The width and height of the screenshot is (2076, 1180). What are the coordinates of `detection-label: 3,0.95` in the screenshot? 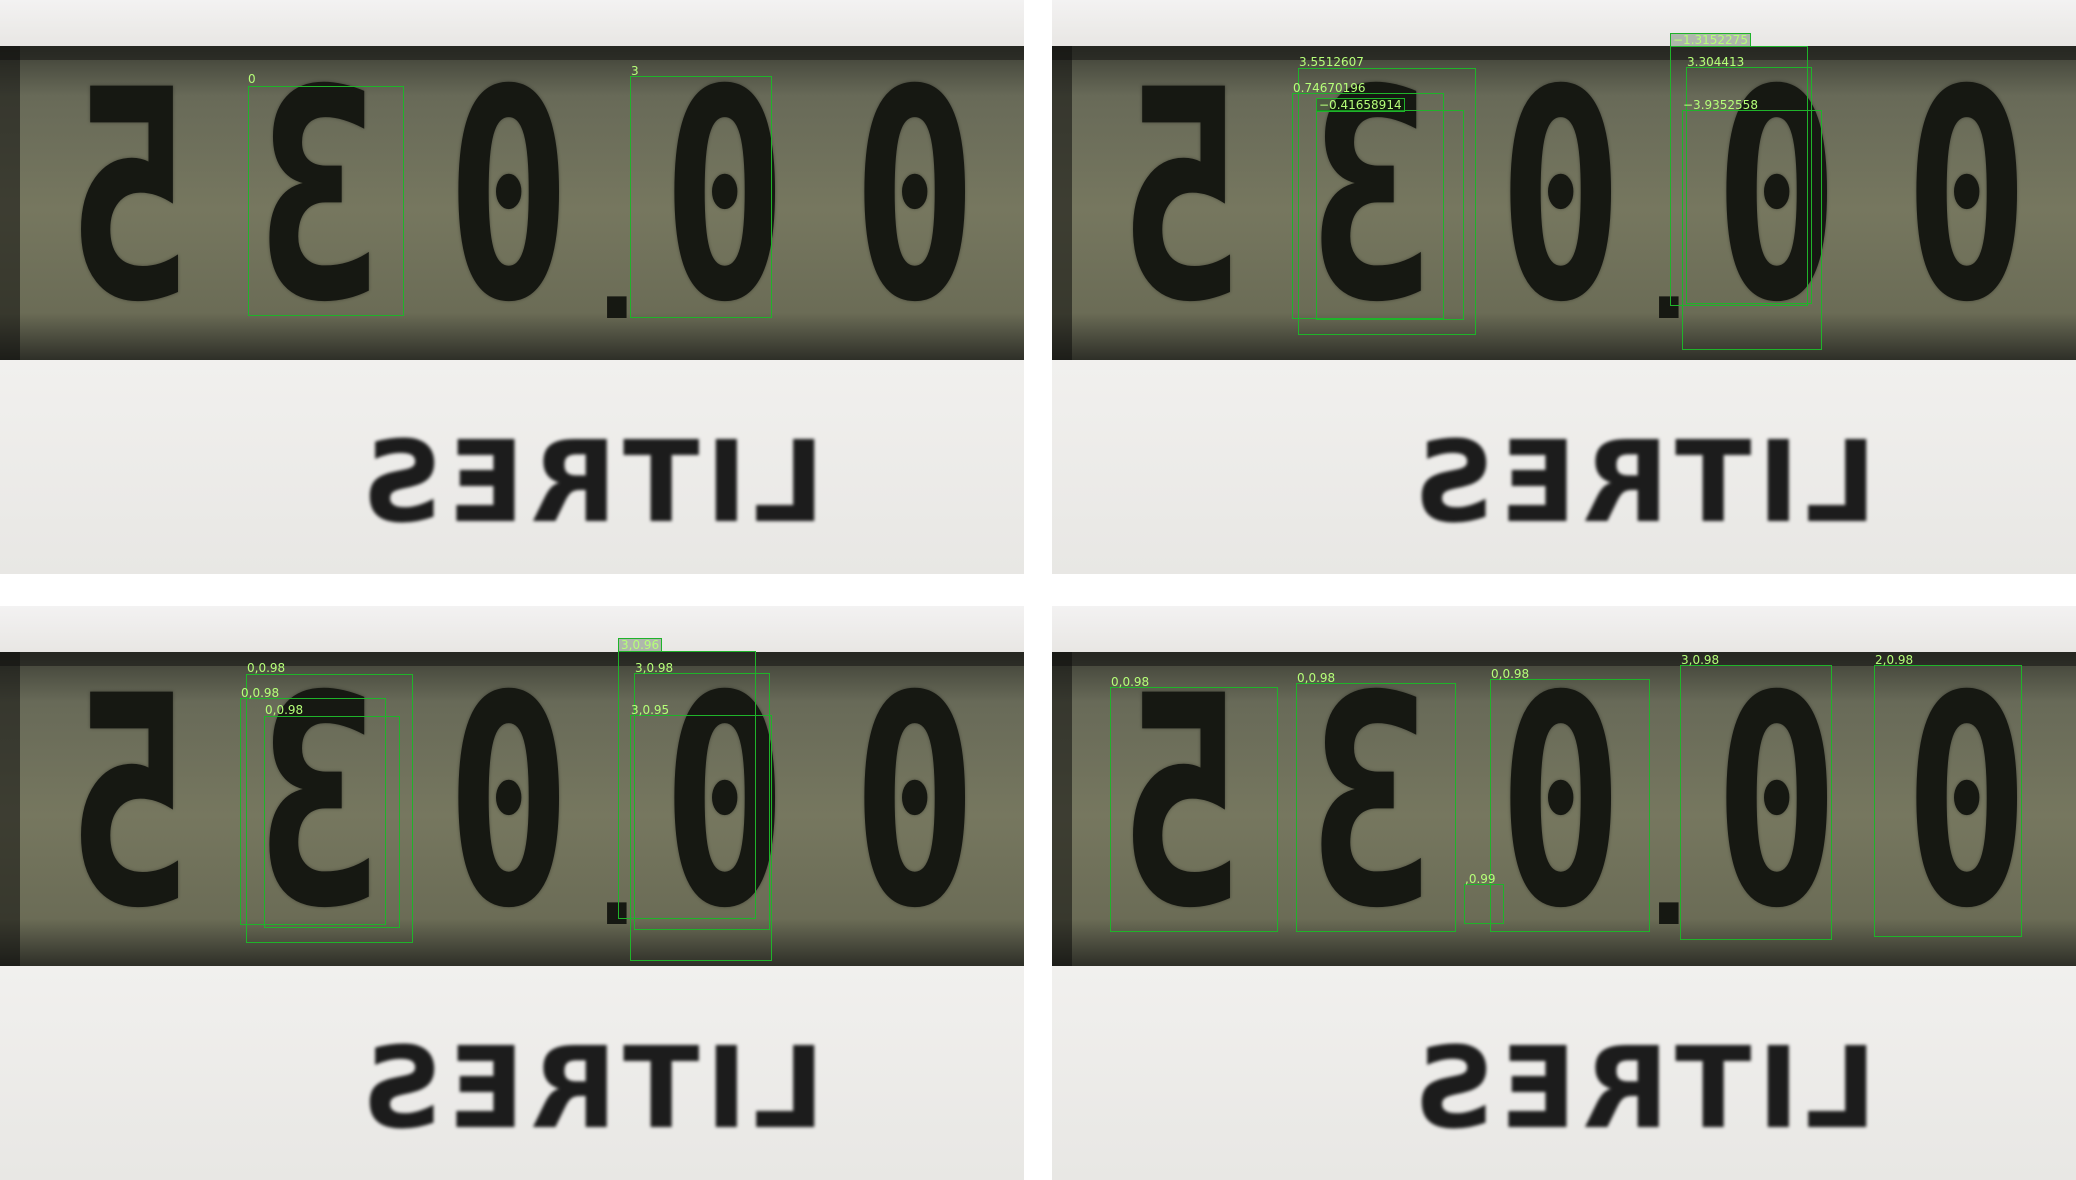 It's located at (650, 710).